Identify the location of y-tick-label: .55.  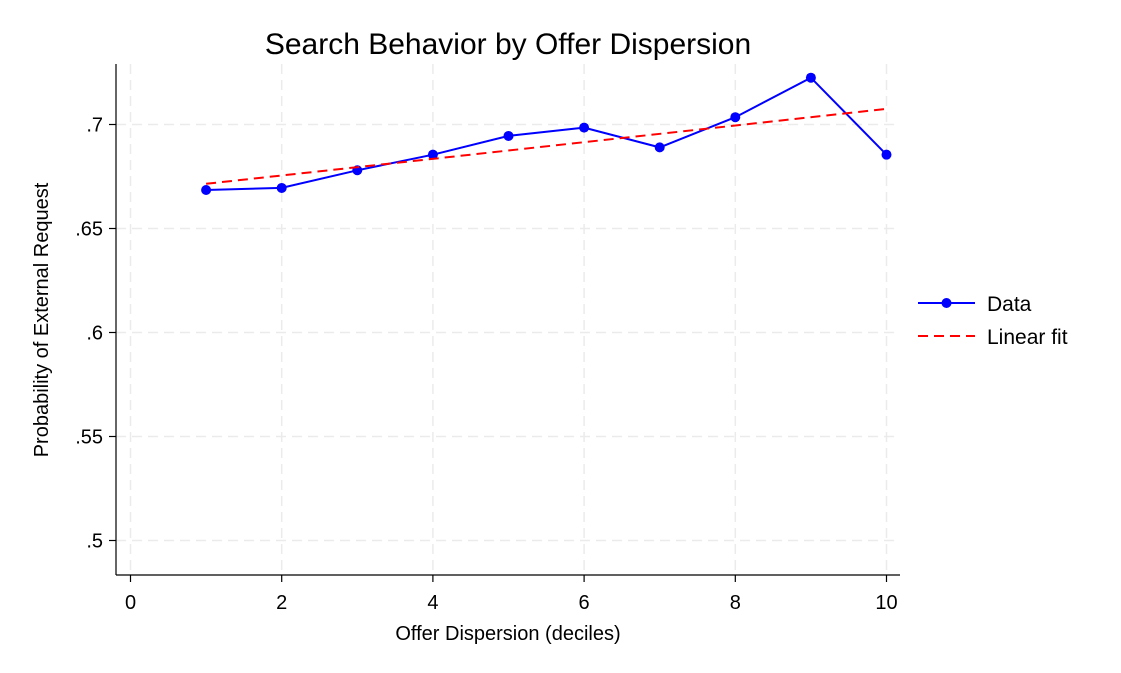
(89, 438).